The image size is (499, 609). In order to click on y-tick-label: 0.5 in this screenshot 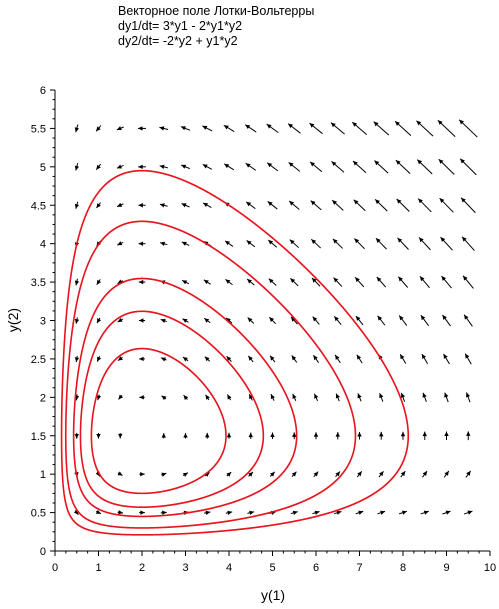, I will do `click(38, 514)`.